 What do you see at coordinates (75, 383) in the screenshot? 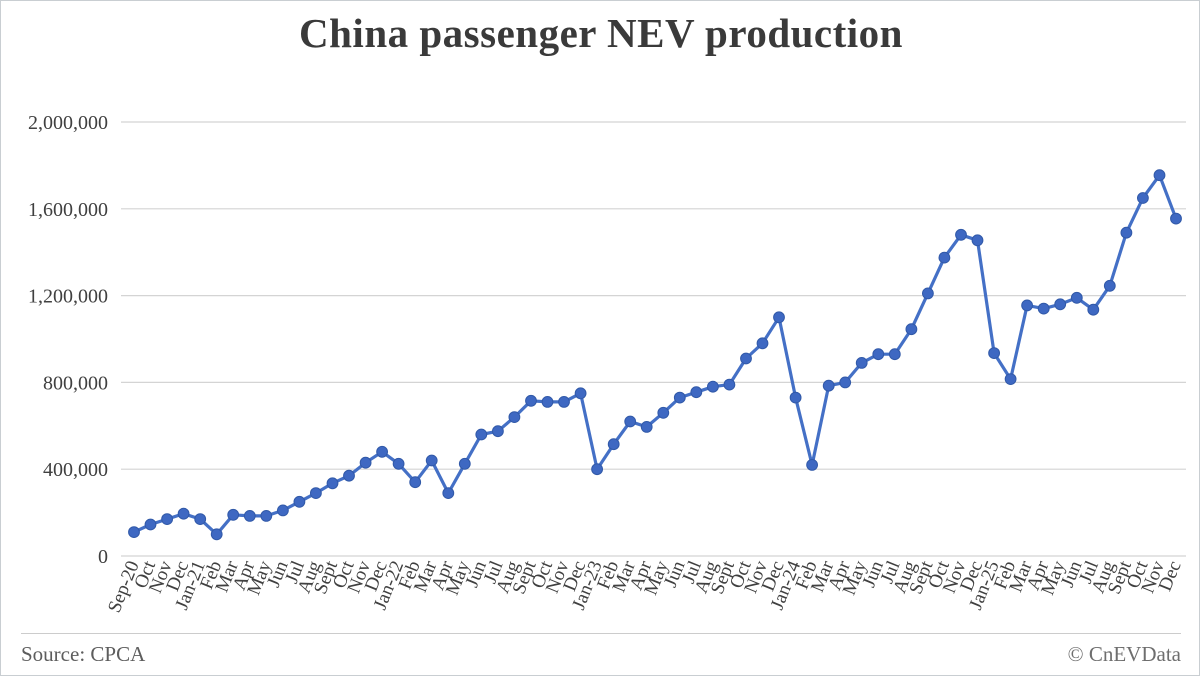
I see `y-tick-label: 800,000` at bounding box center [75, 383].